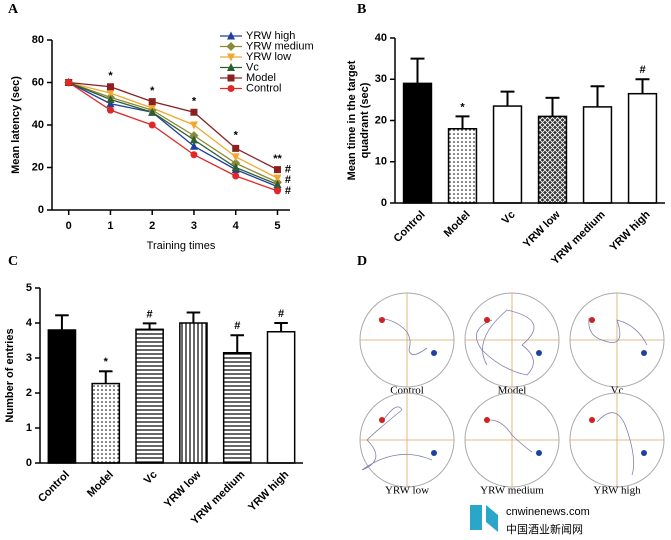 Image resolution: width=671 pixels, height=540 pixels. I want to click on legend-label: Control, so click(263, 88).